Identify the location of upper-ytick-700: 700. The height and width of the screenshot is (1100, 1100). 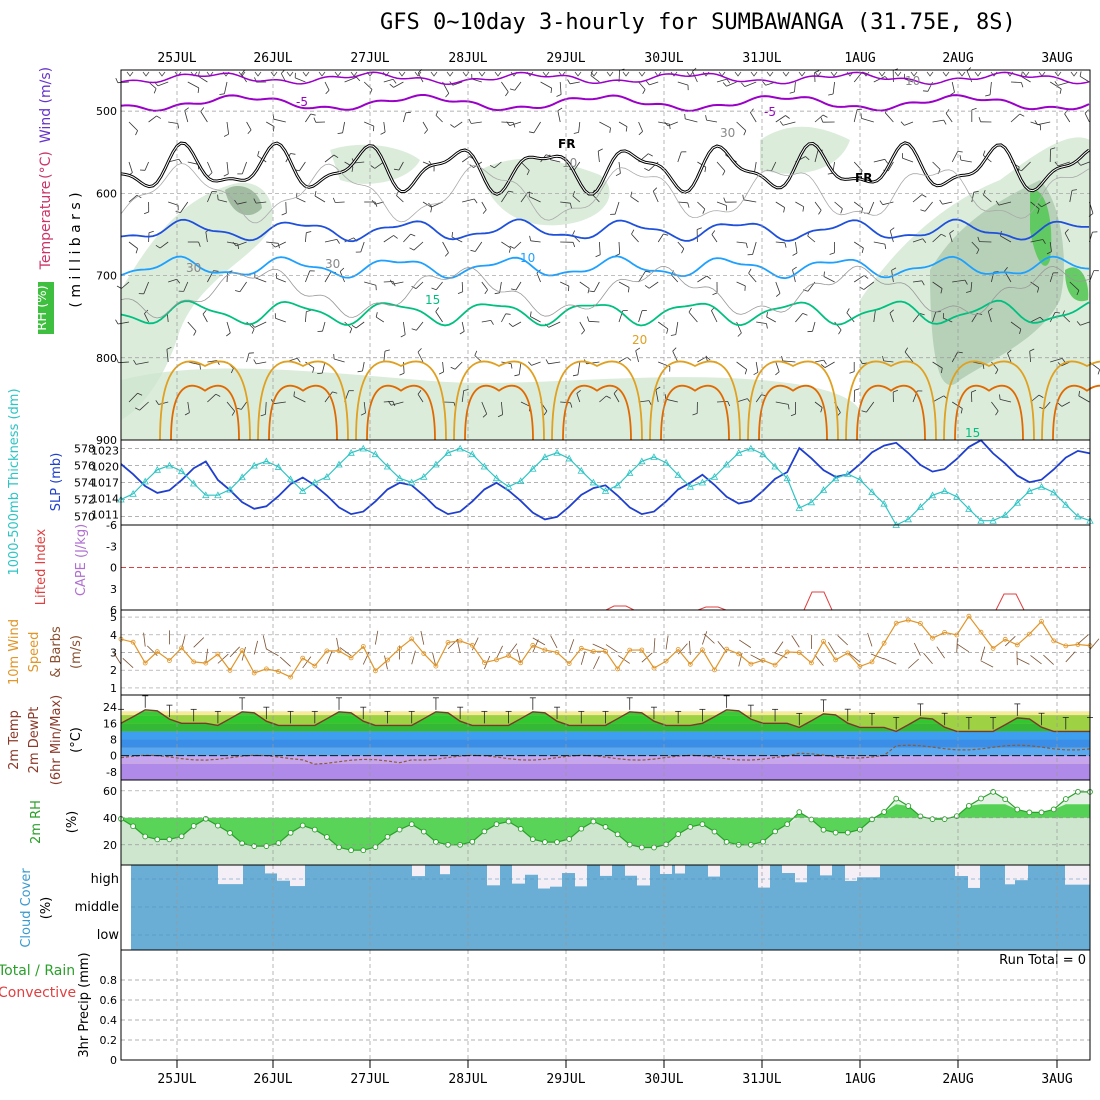
(106, 276).